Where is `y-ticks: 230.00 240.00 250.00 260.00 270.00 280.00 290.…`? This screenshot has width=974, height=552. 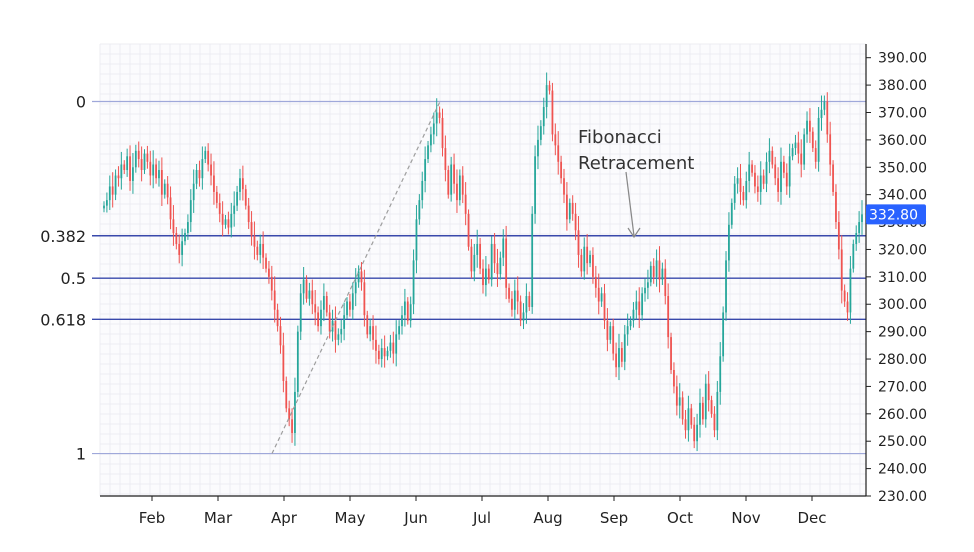 y-ticks: 230.00 240.00 250.00 260.00 270.00 280.00 290.… is located at coordinates (896, 278).